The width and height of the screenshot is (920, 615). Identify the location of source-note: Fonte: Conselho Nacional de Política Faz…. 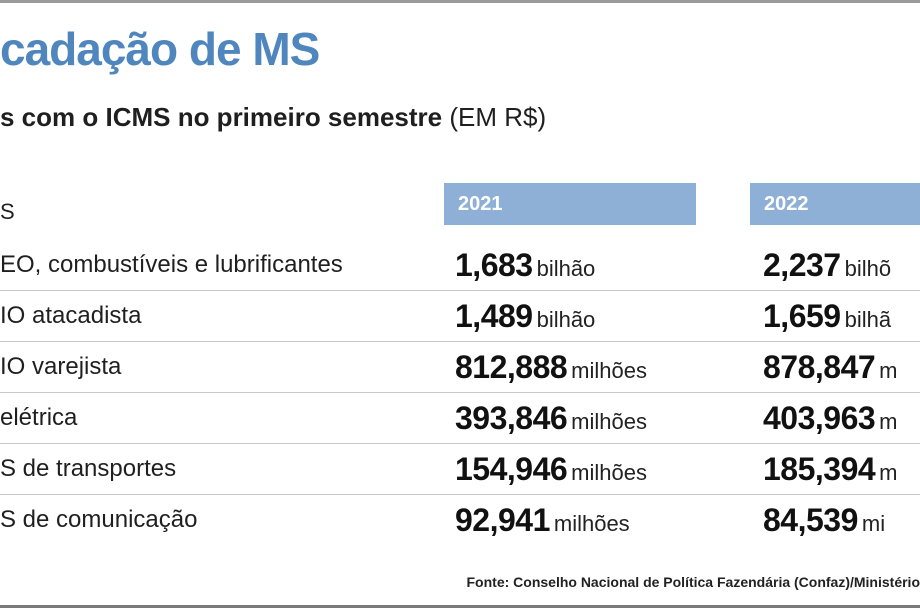
(693, 582).